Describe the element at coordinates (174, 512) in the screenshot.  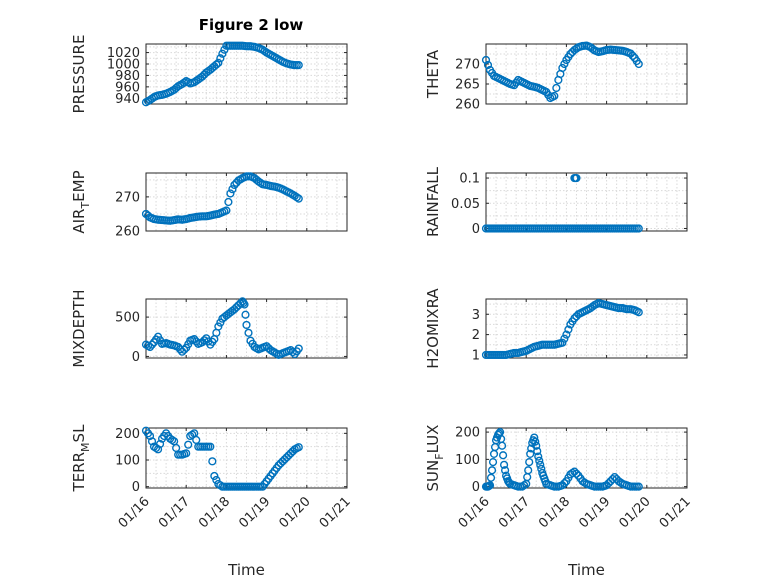
I see `terr_msl-xtick-label: 01/17` at that location.